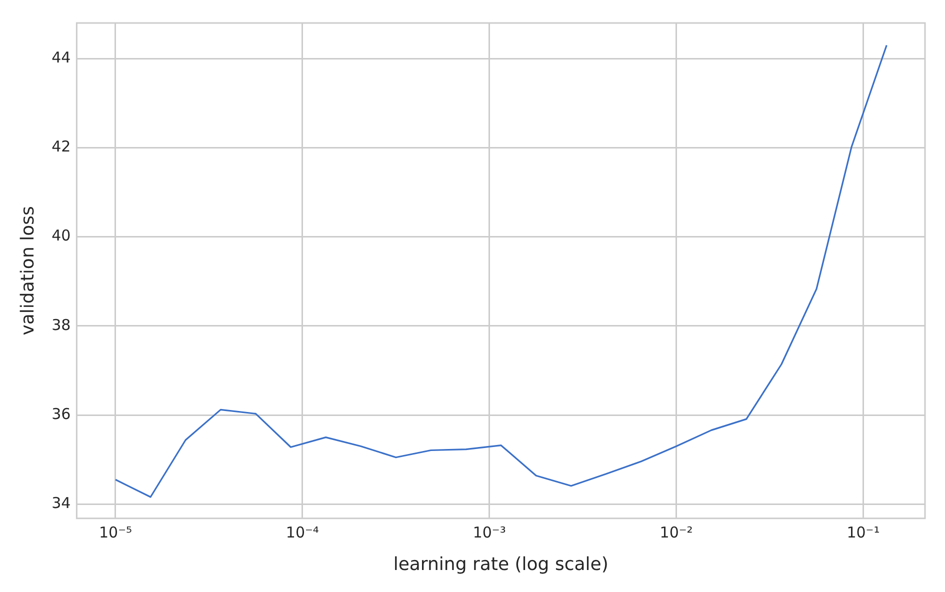 The width and height of the screenshot is (945, 592). Describe the element at coordinates (61, 147) in the screenshot. I see `y-tick-label: 42` at that location.